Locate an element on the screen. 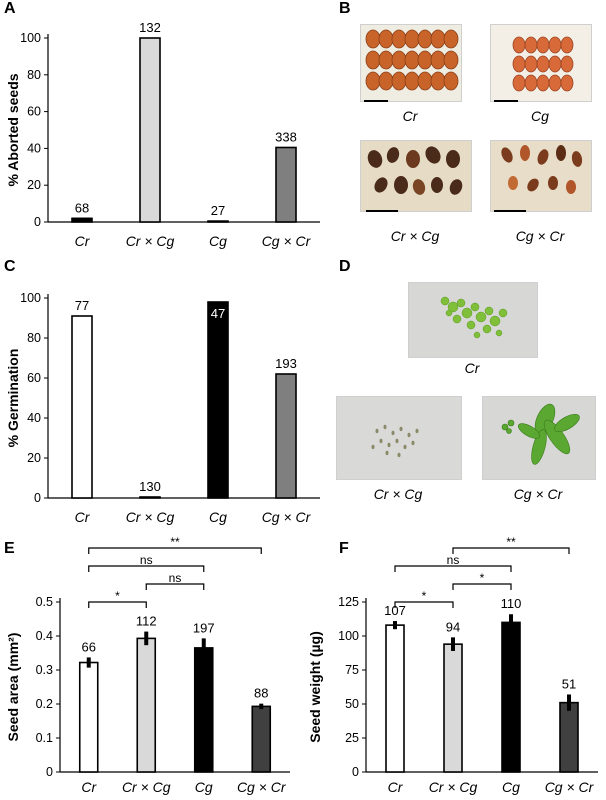 This screenshot has width=606, height=800. significance-label-f: * is located at coordinates (424, 596).